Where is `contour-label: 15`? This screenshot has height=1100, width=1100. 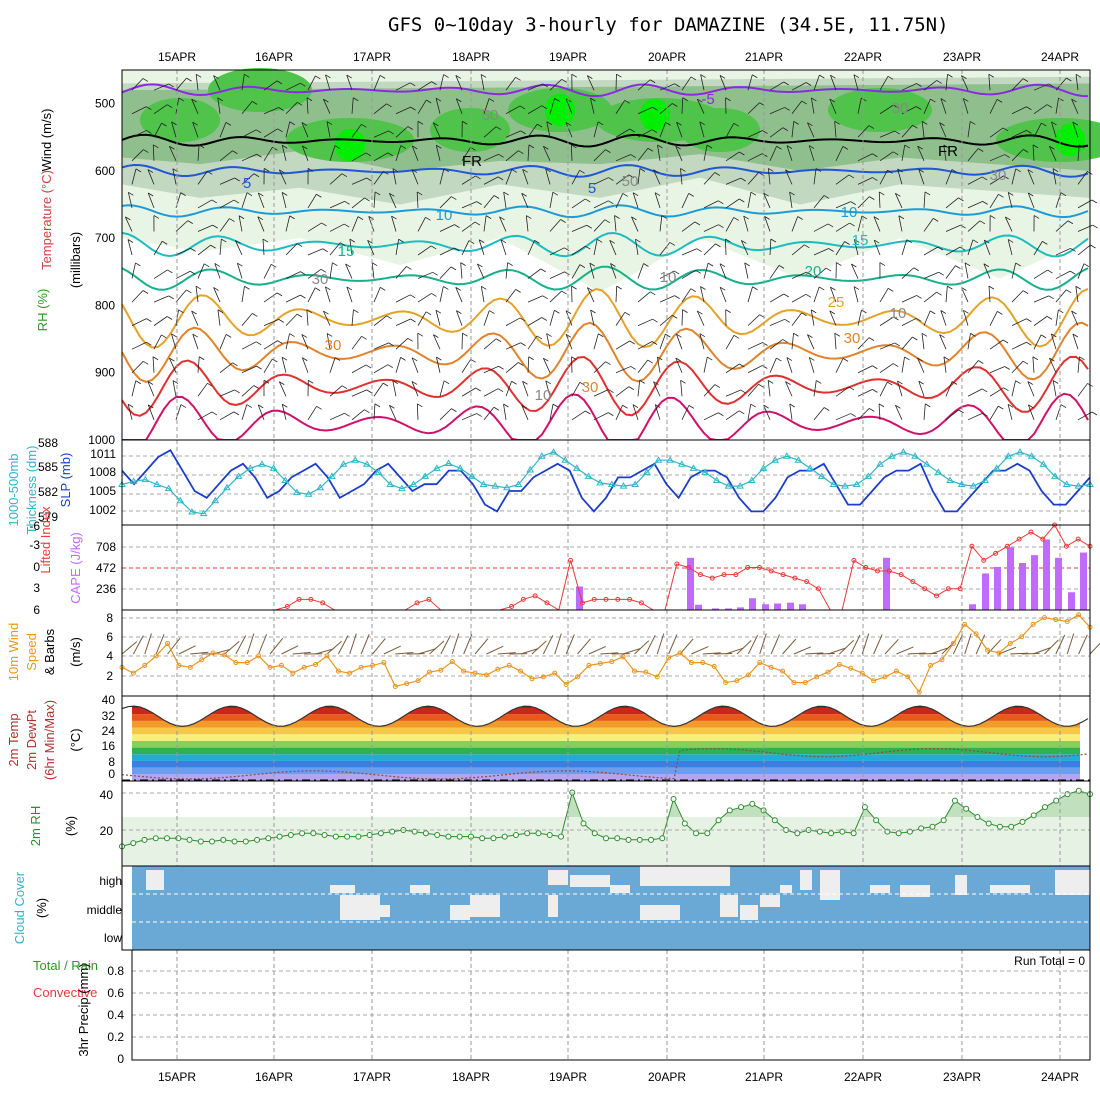 contour-label: 15 is located at coordinates (860, 240).